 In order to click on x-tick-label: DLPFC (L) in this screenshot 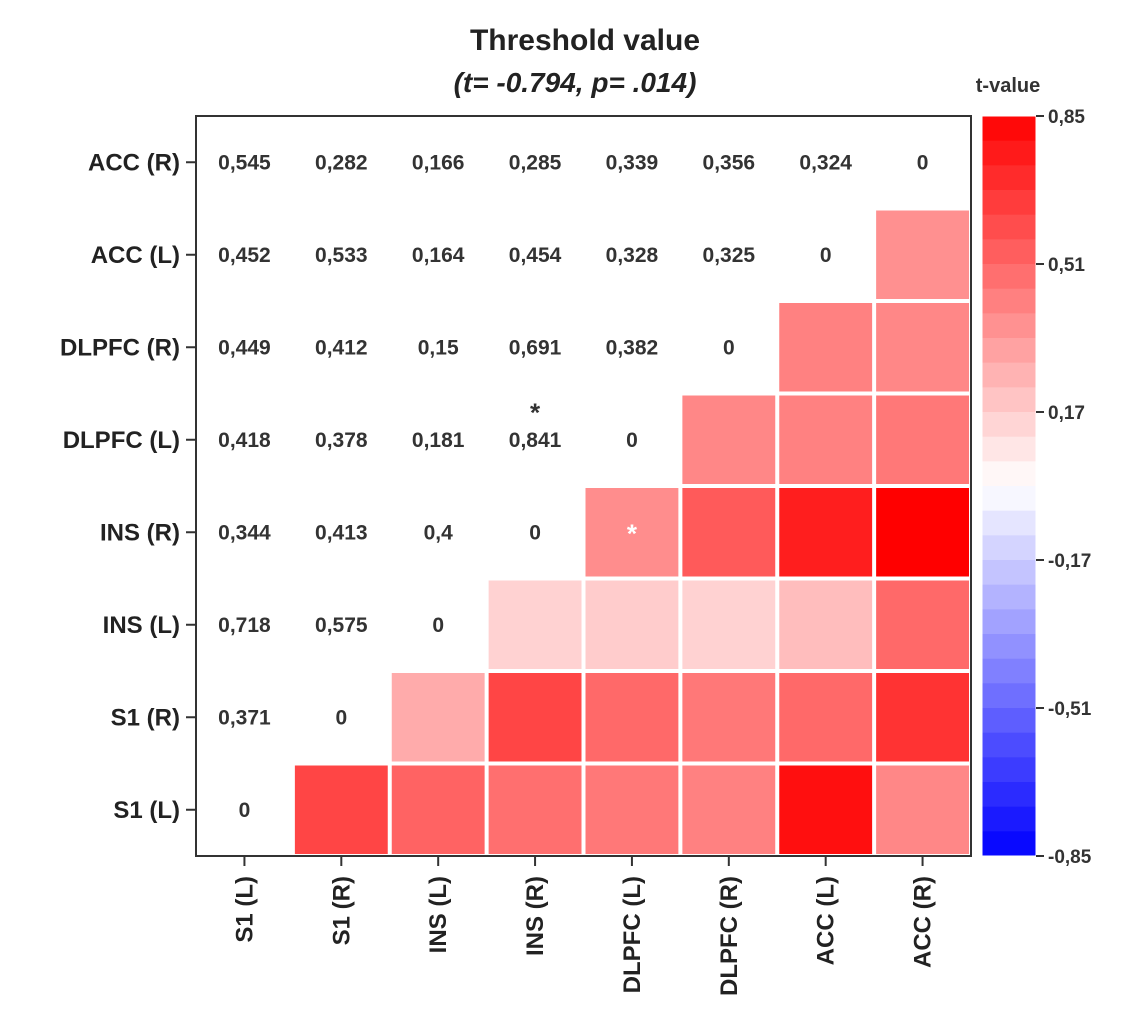, I will do `click(632, 934)`.